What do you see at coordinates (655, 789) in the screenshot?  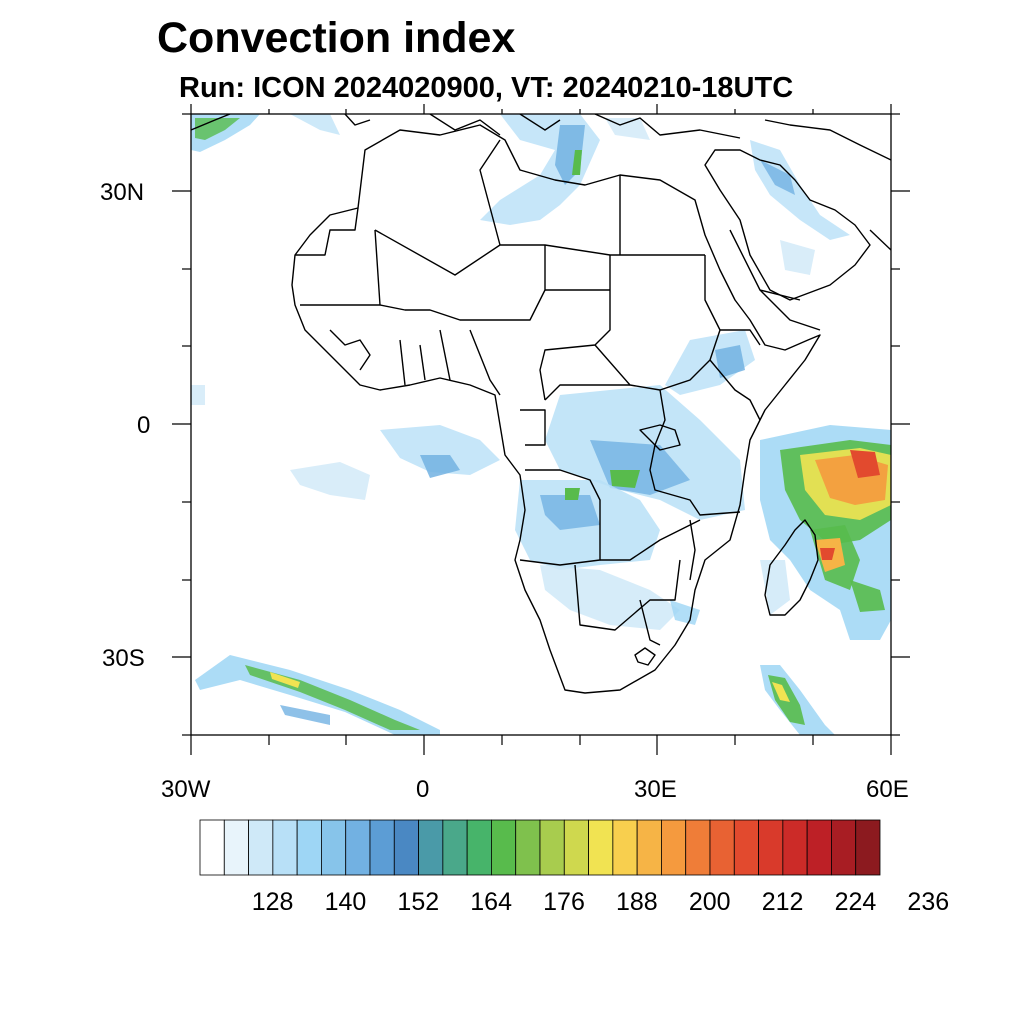 I see `lon-label-30e: 30E` at bounding box center [655, 789].